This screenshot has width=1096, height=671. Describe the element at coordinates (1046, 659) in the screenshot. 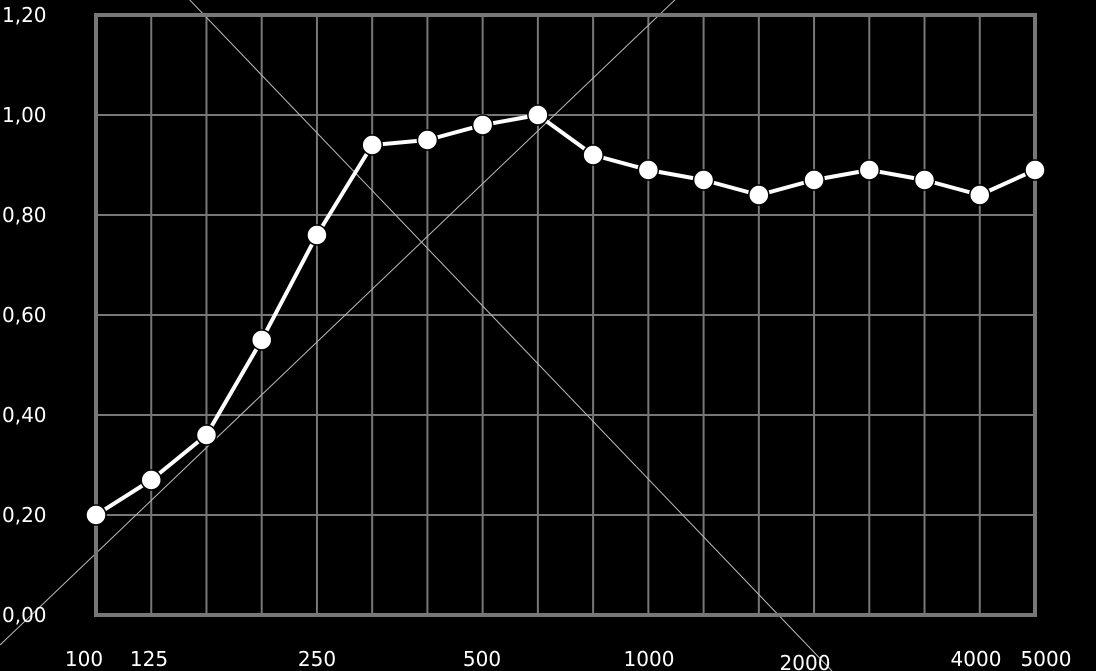

I see `x-tick-label: 5000` at that location.